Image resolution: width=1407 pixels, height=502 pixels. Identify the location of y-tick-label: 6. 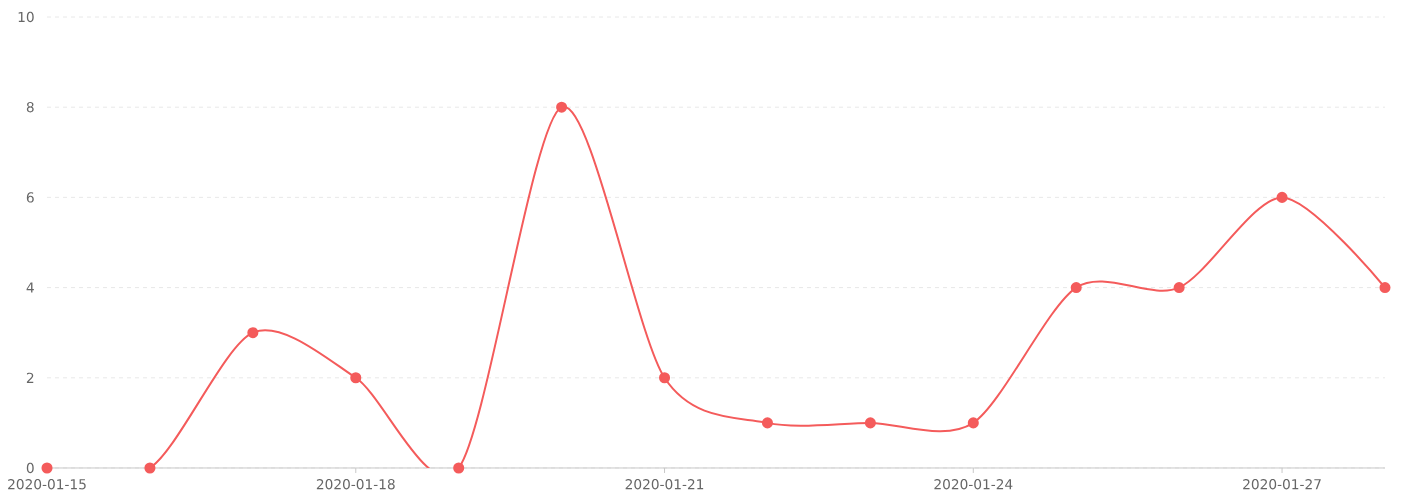
(30, 197).